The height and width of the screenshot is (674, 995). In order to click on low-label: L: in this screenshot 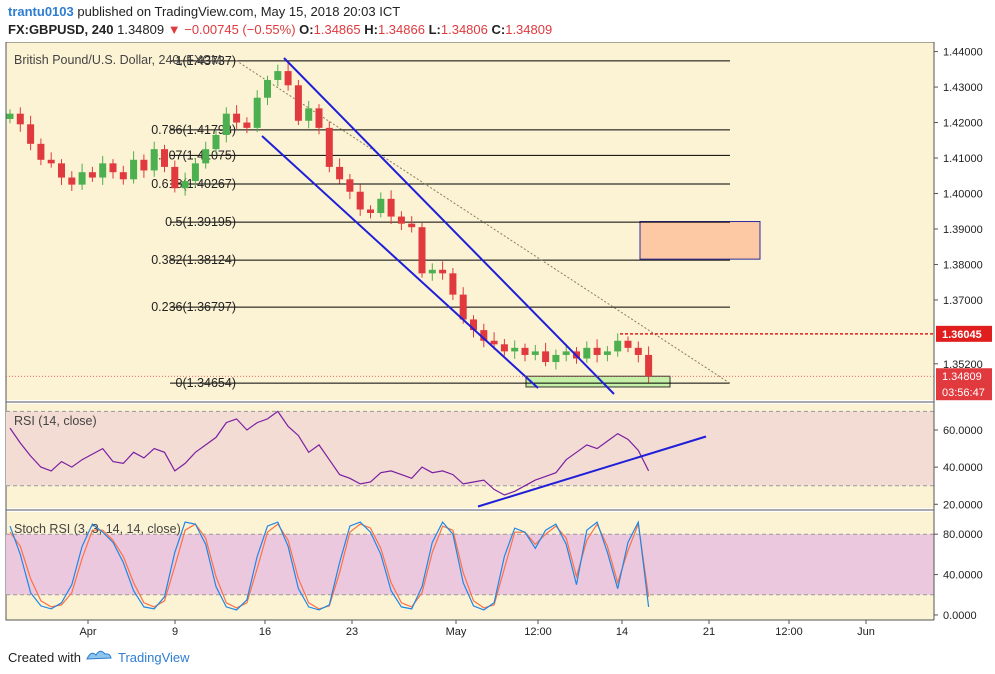, I will do `click(434, 29)`.